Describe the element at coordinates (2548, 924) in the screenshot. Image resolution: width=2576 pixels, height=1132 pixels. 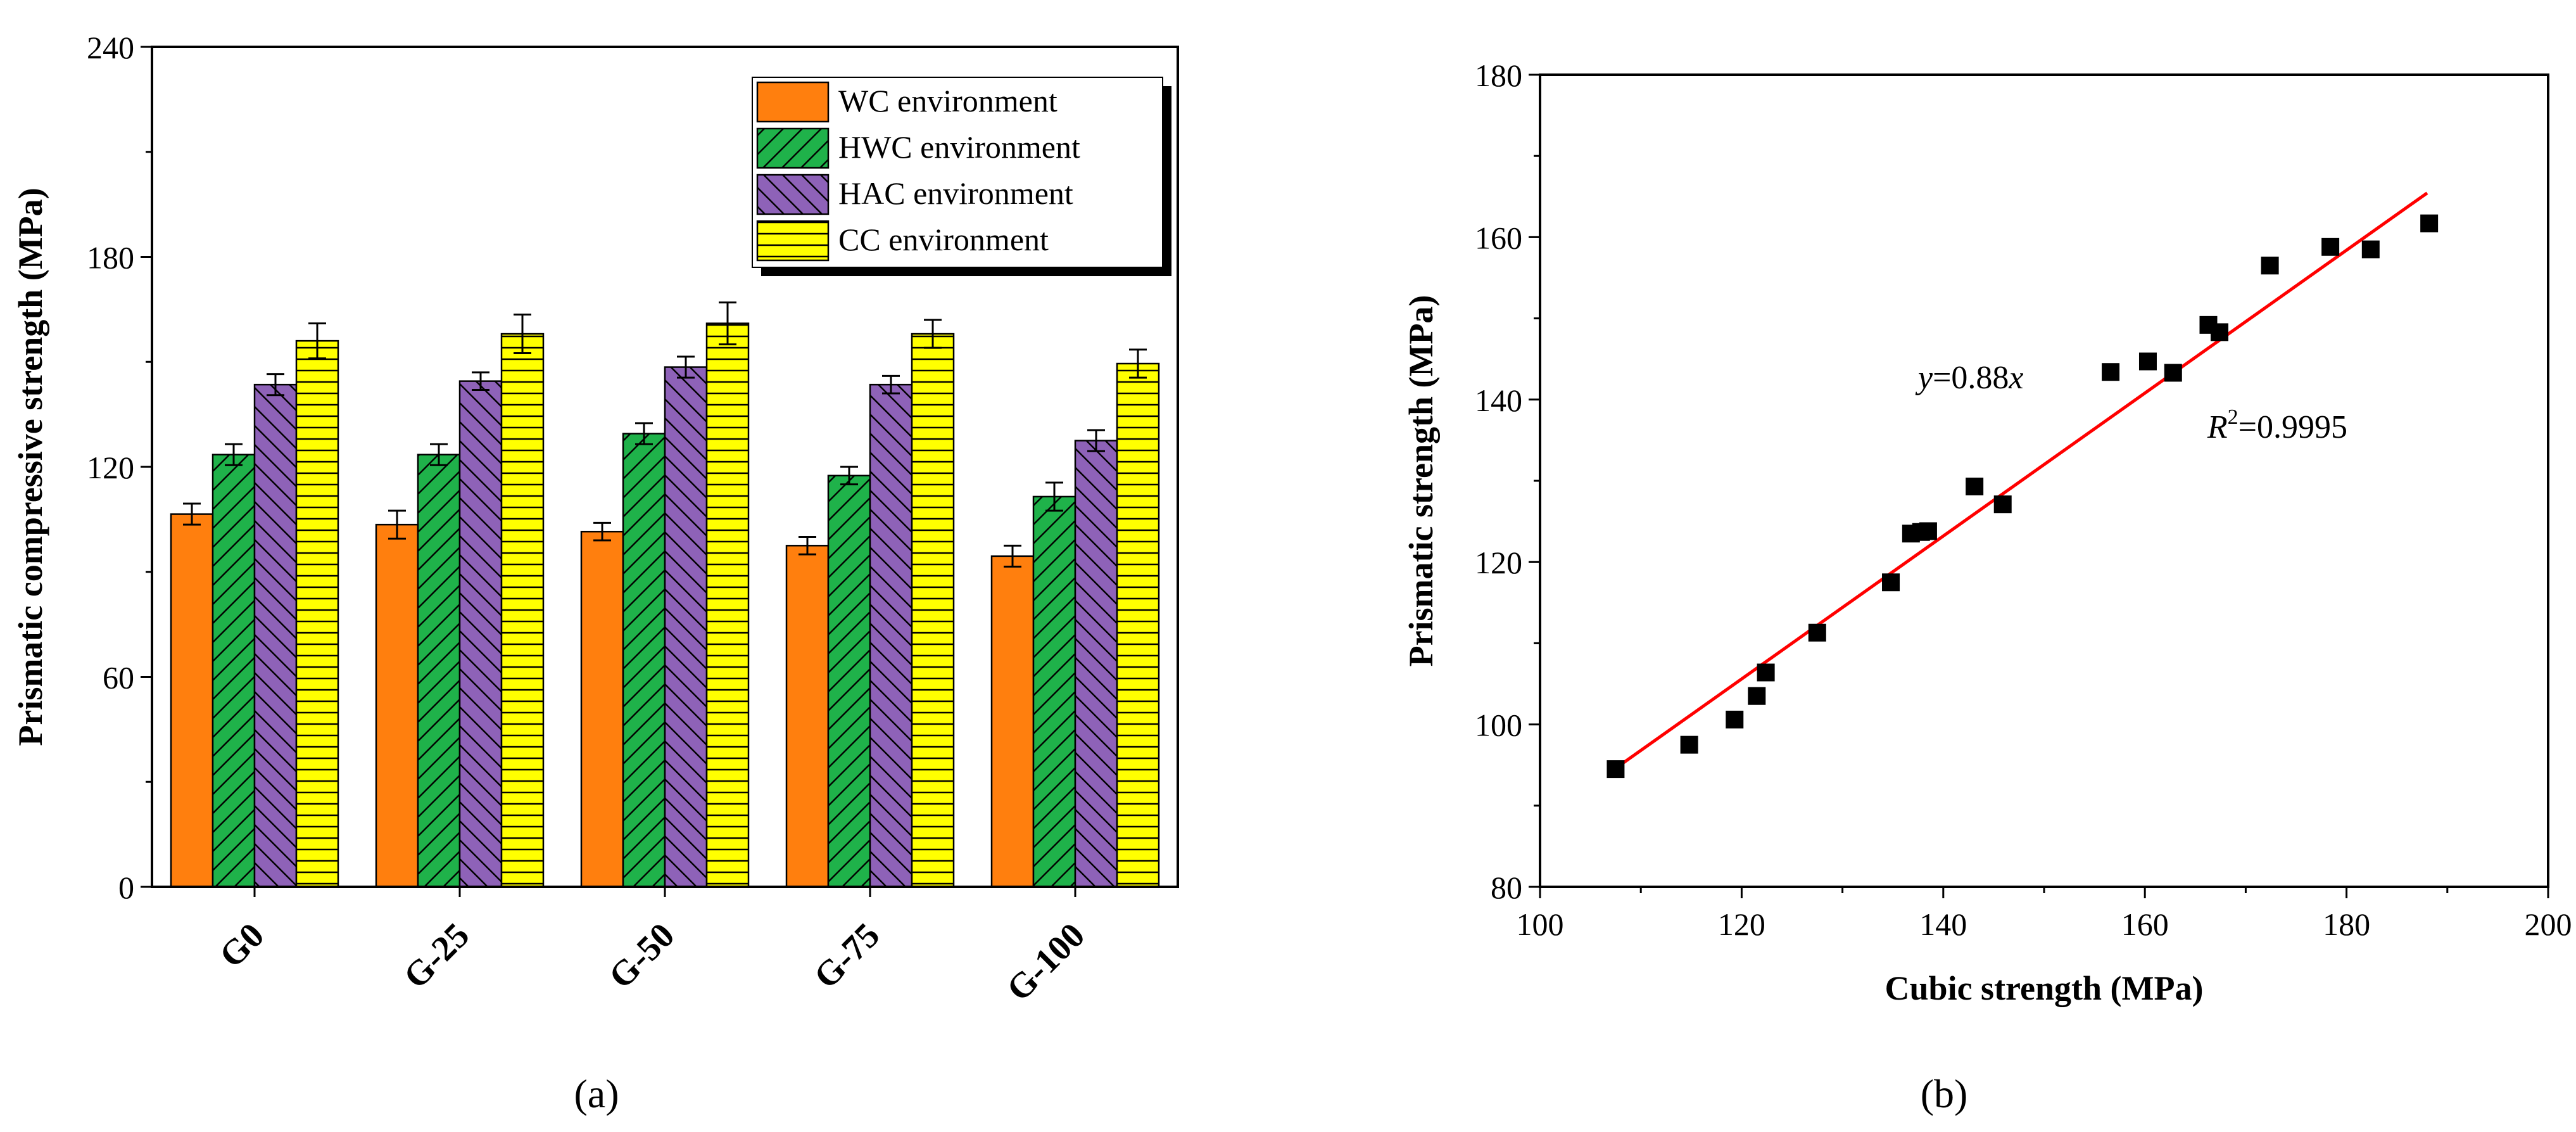
I see `x-tick-label: 200` at that location.